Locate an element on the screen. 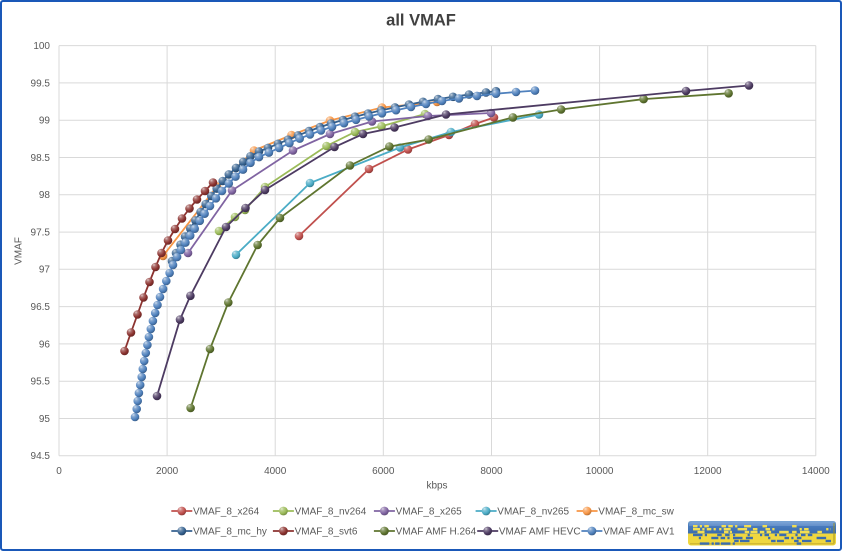 Image resolution: width=842 pixels, height=556 pixels. svg-text: 95 is located at coordinates (45, 419).